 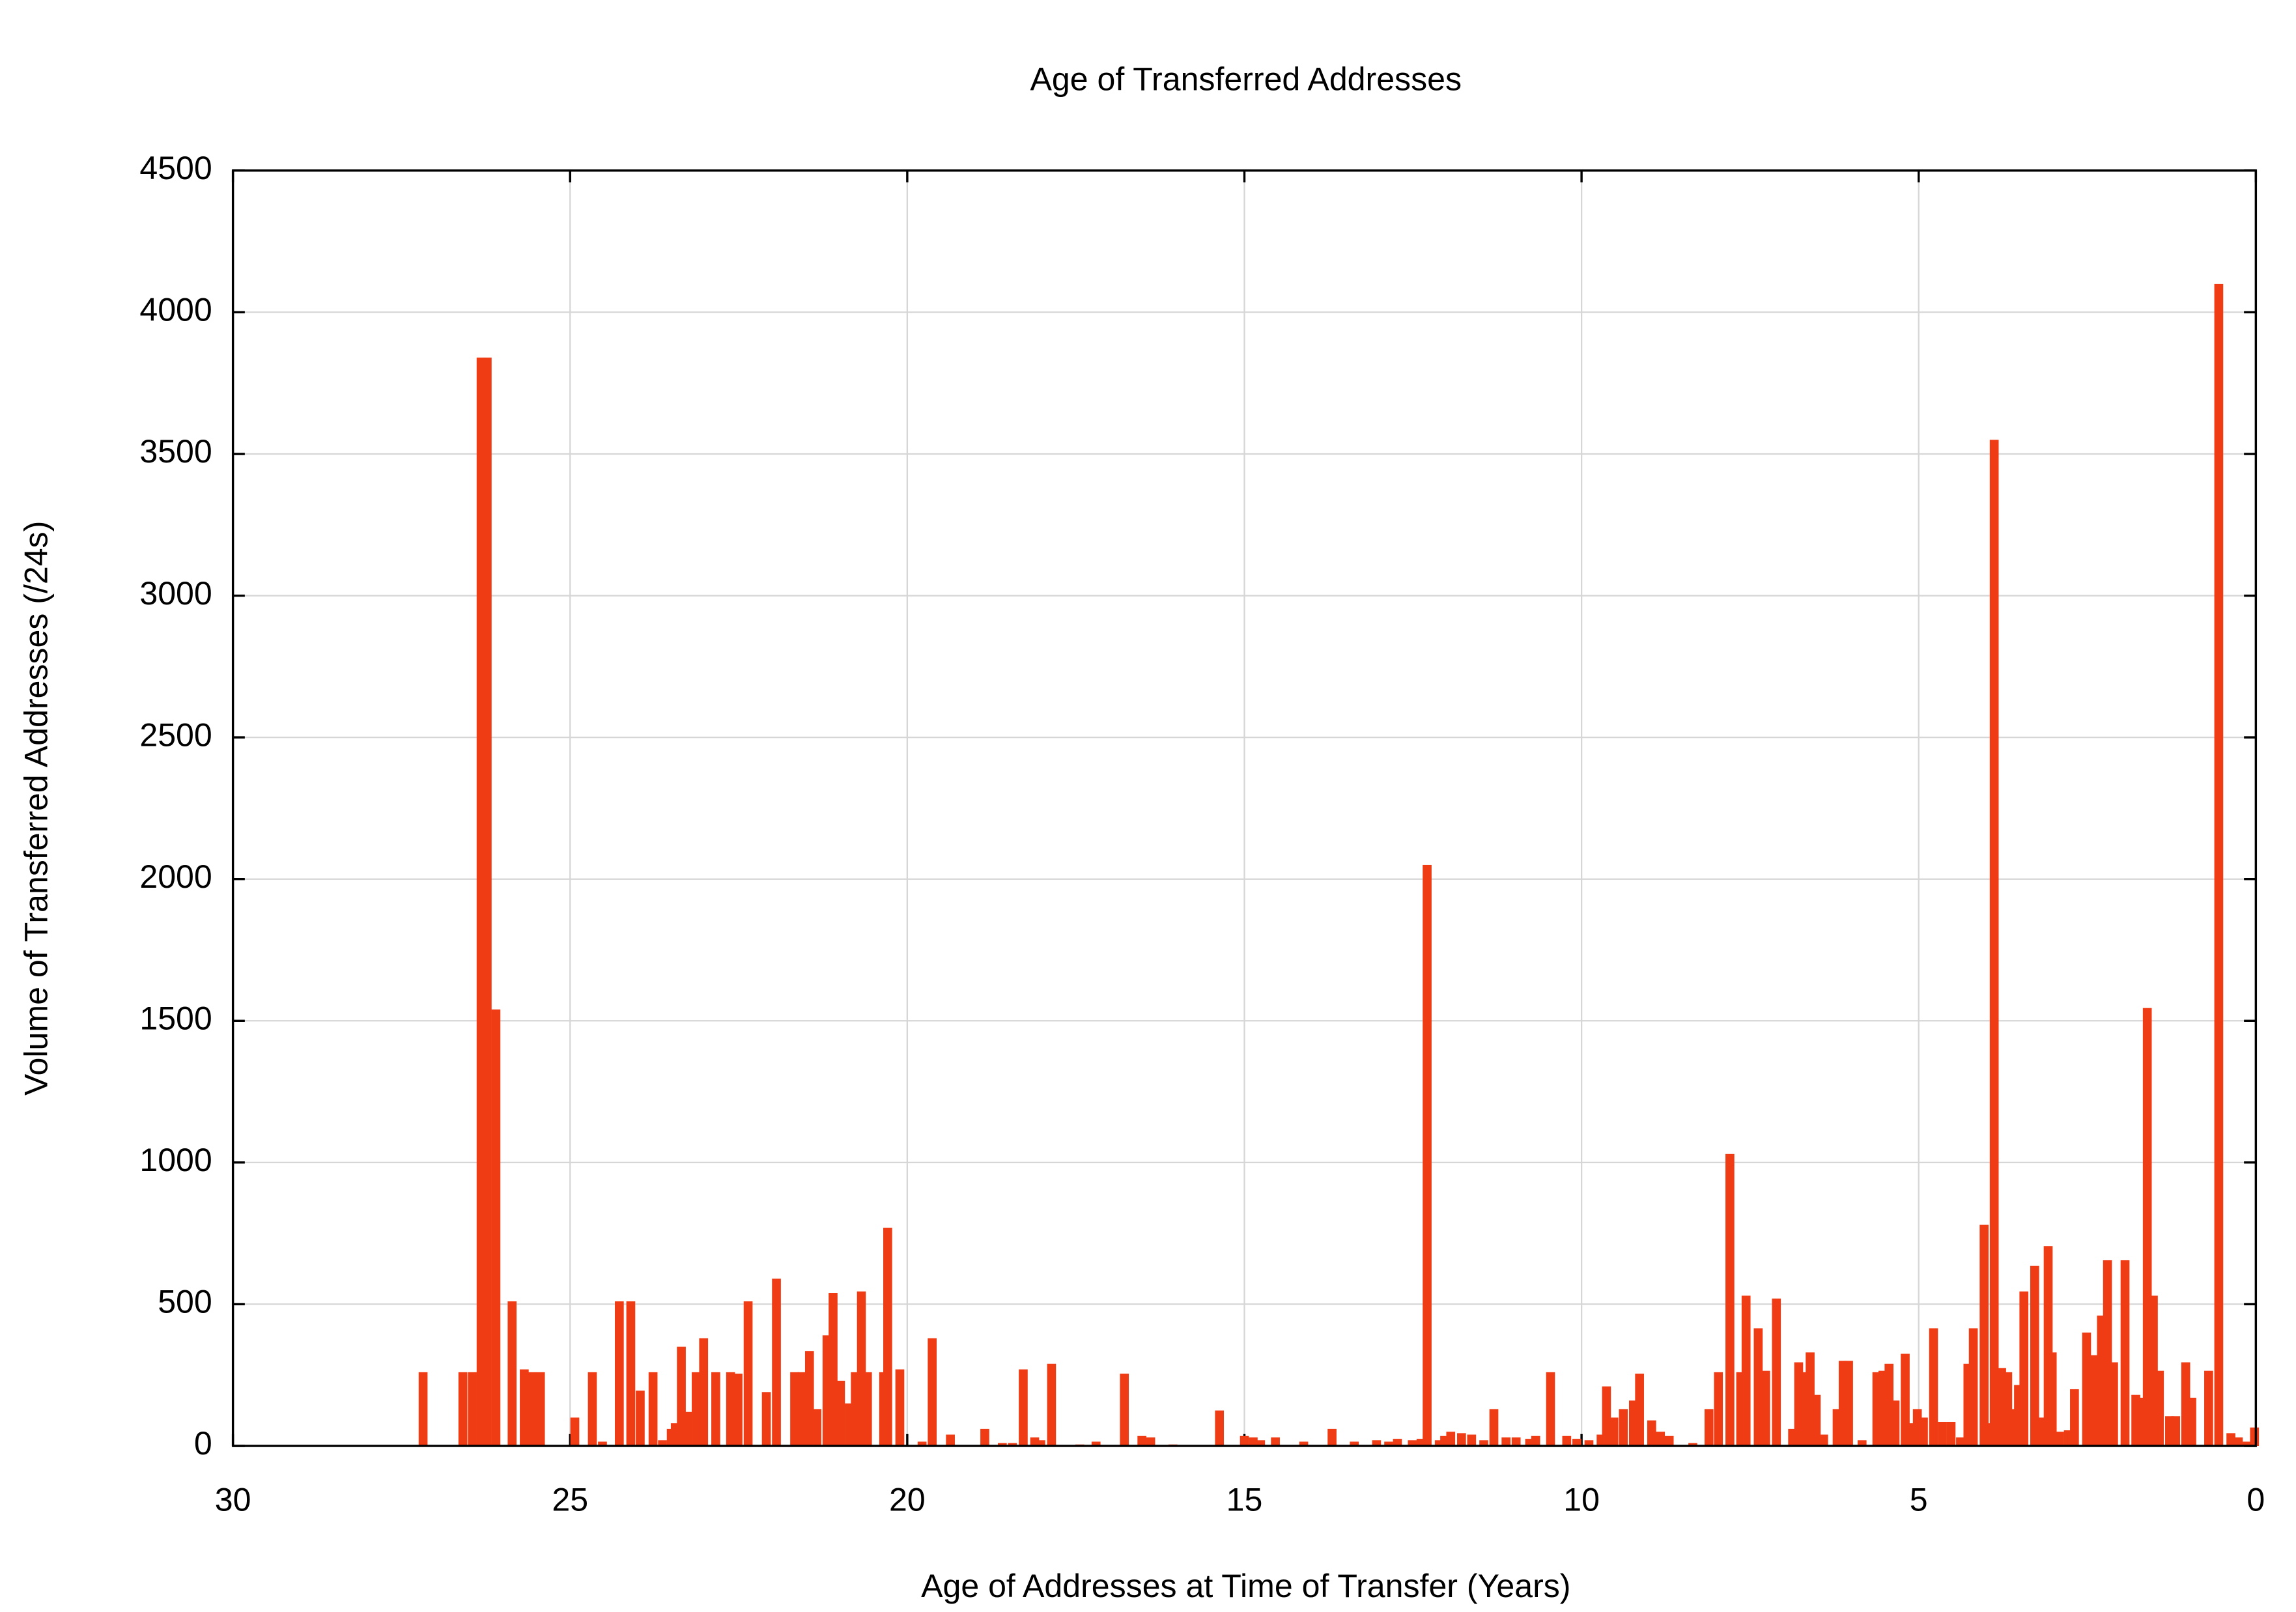 I want to click on x-tick-label: 30, so click(x=233, y=1500).